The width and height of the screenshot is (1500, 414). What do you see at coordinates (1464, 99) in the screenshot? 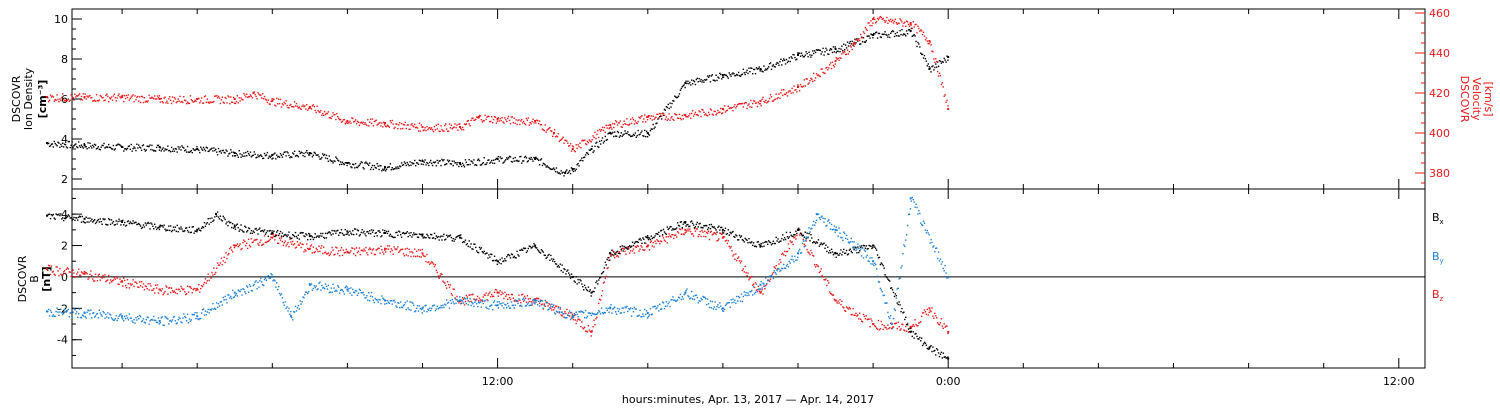
I see `velocity-axis-label-line1: DSCOVR` at bounding box center [1464, 99].